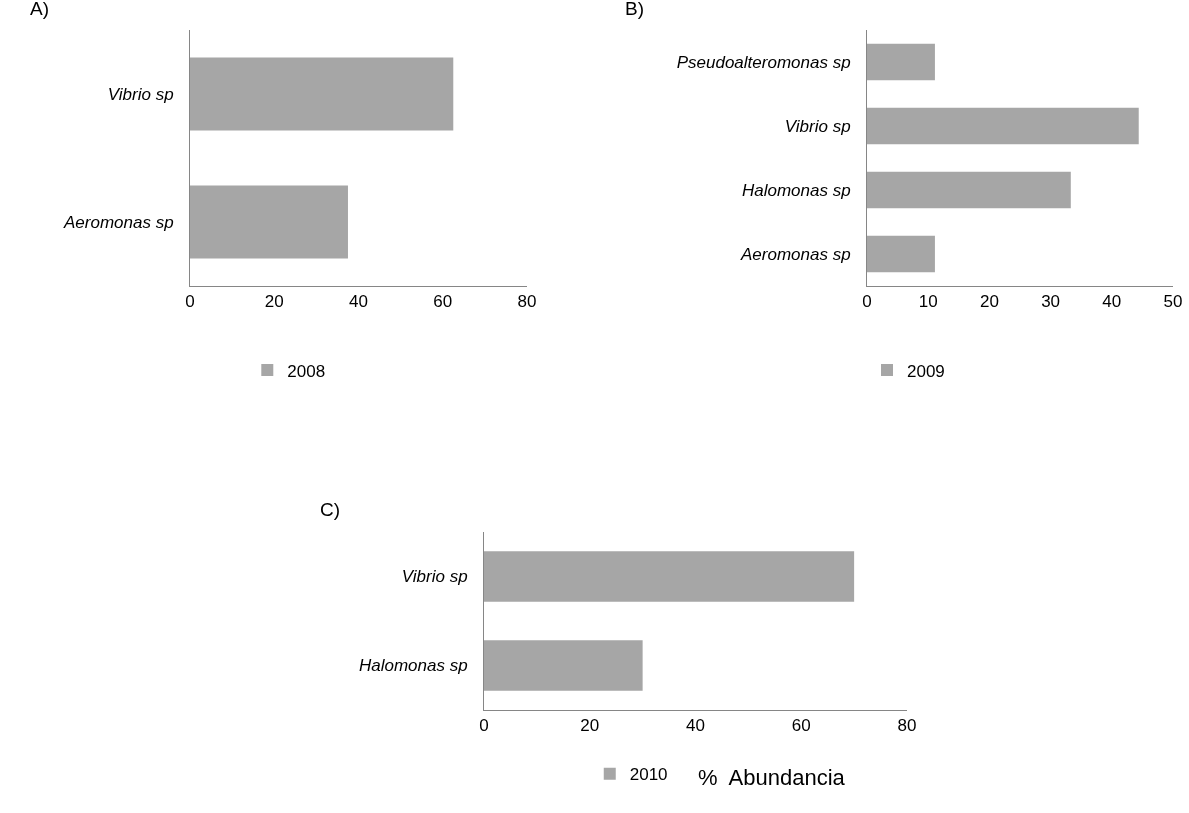 This screenshot has height=813, width=1189. I want to click on text: C), so click(330, 509).